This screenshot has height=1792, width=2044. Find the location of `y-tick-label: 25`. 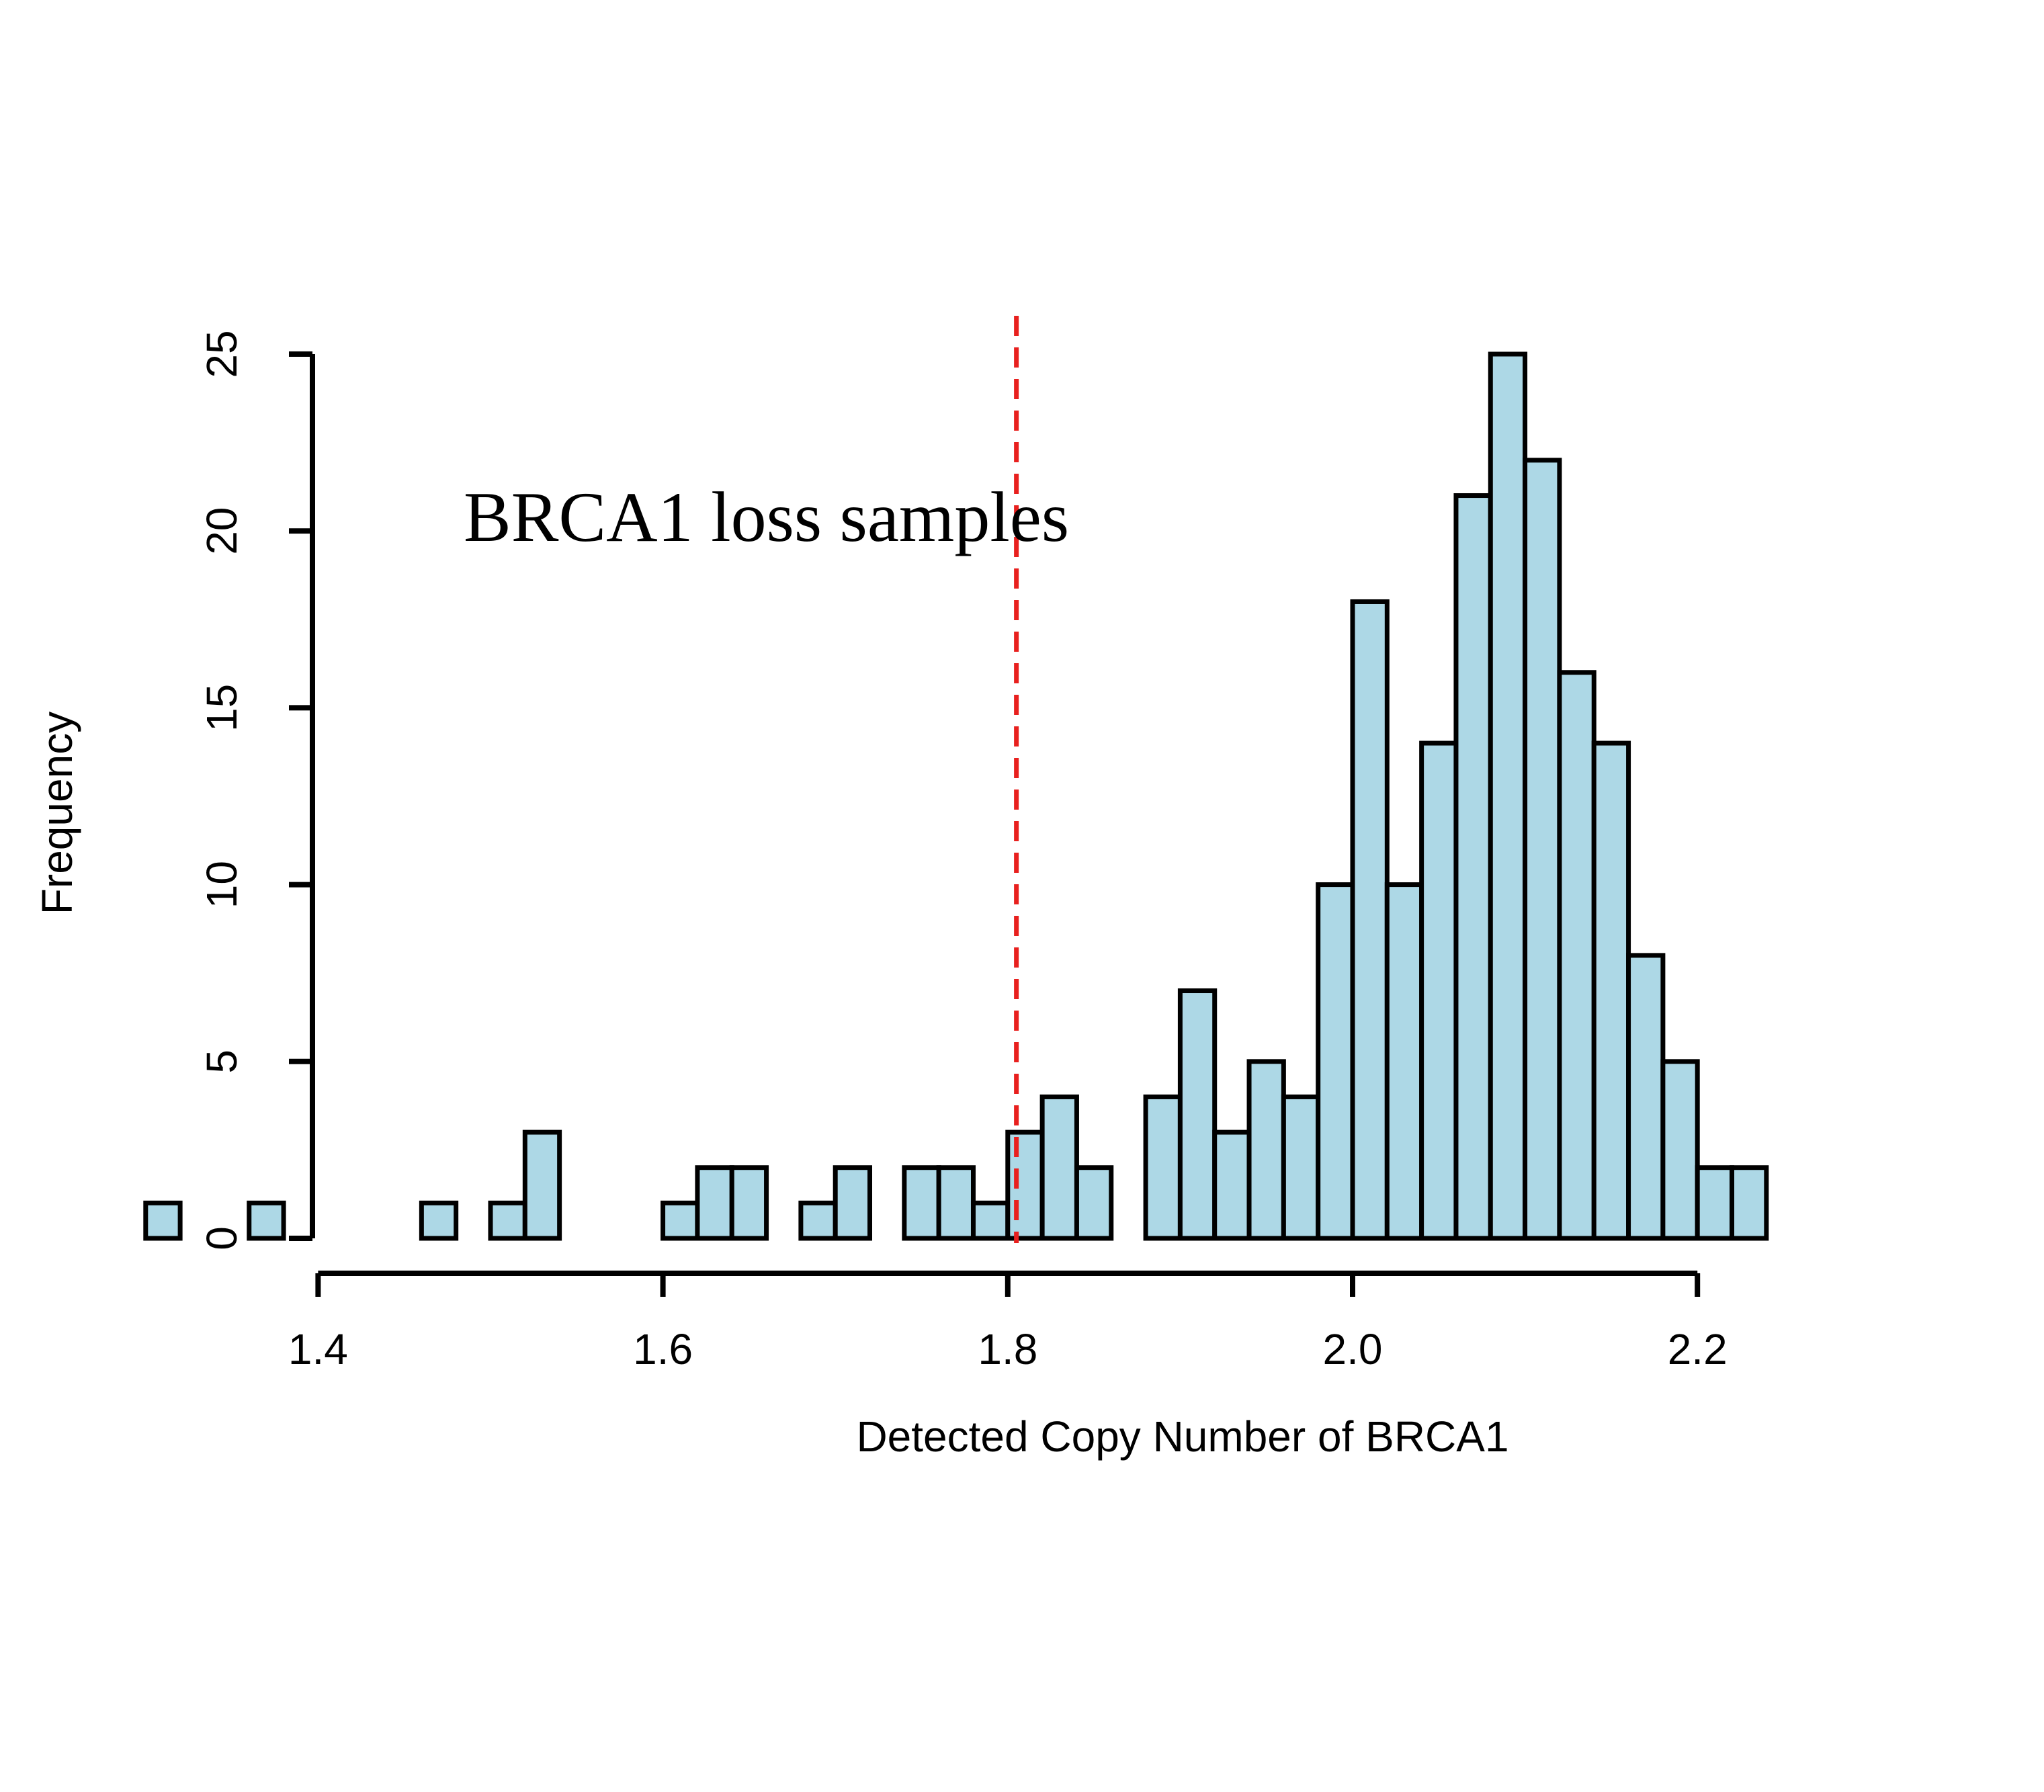

y-tick-label: 25 is located at coordinates (222, 354).